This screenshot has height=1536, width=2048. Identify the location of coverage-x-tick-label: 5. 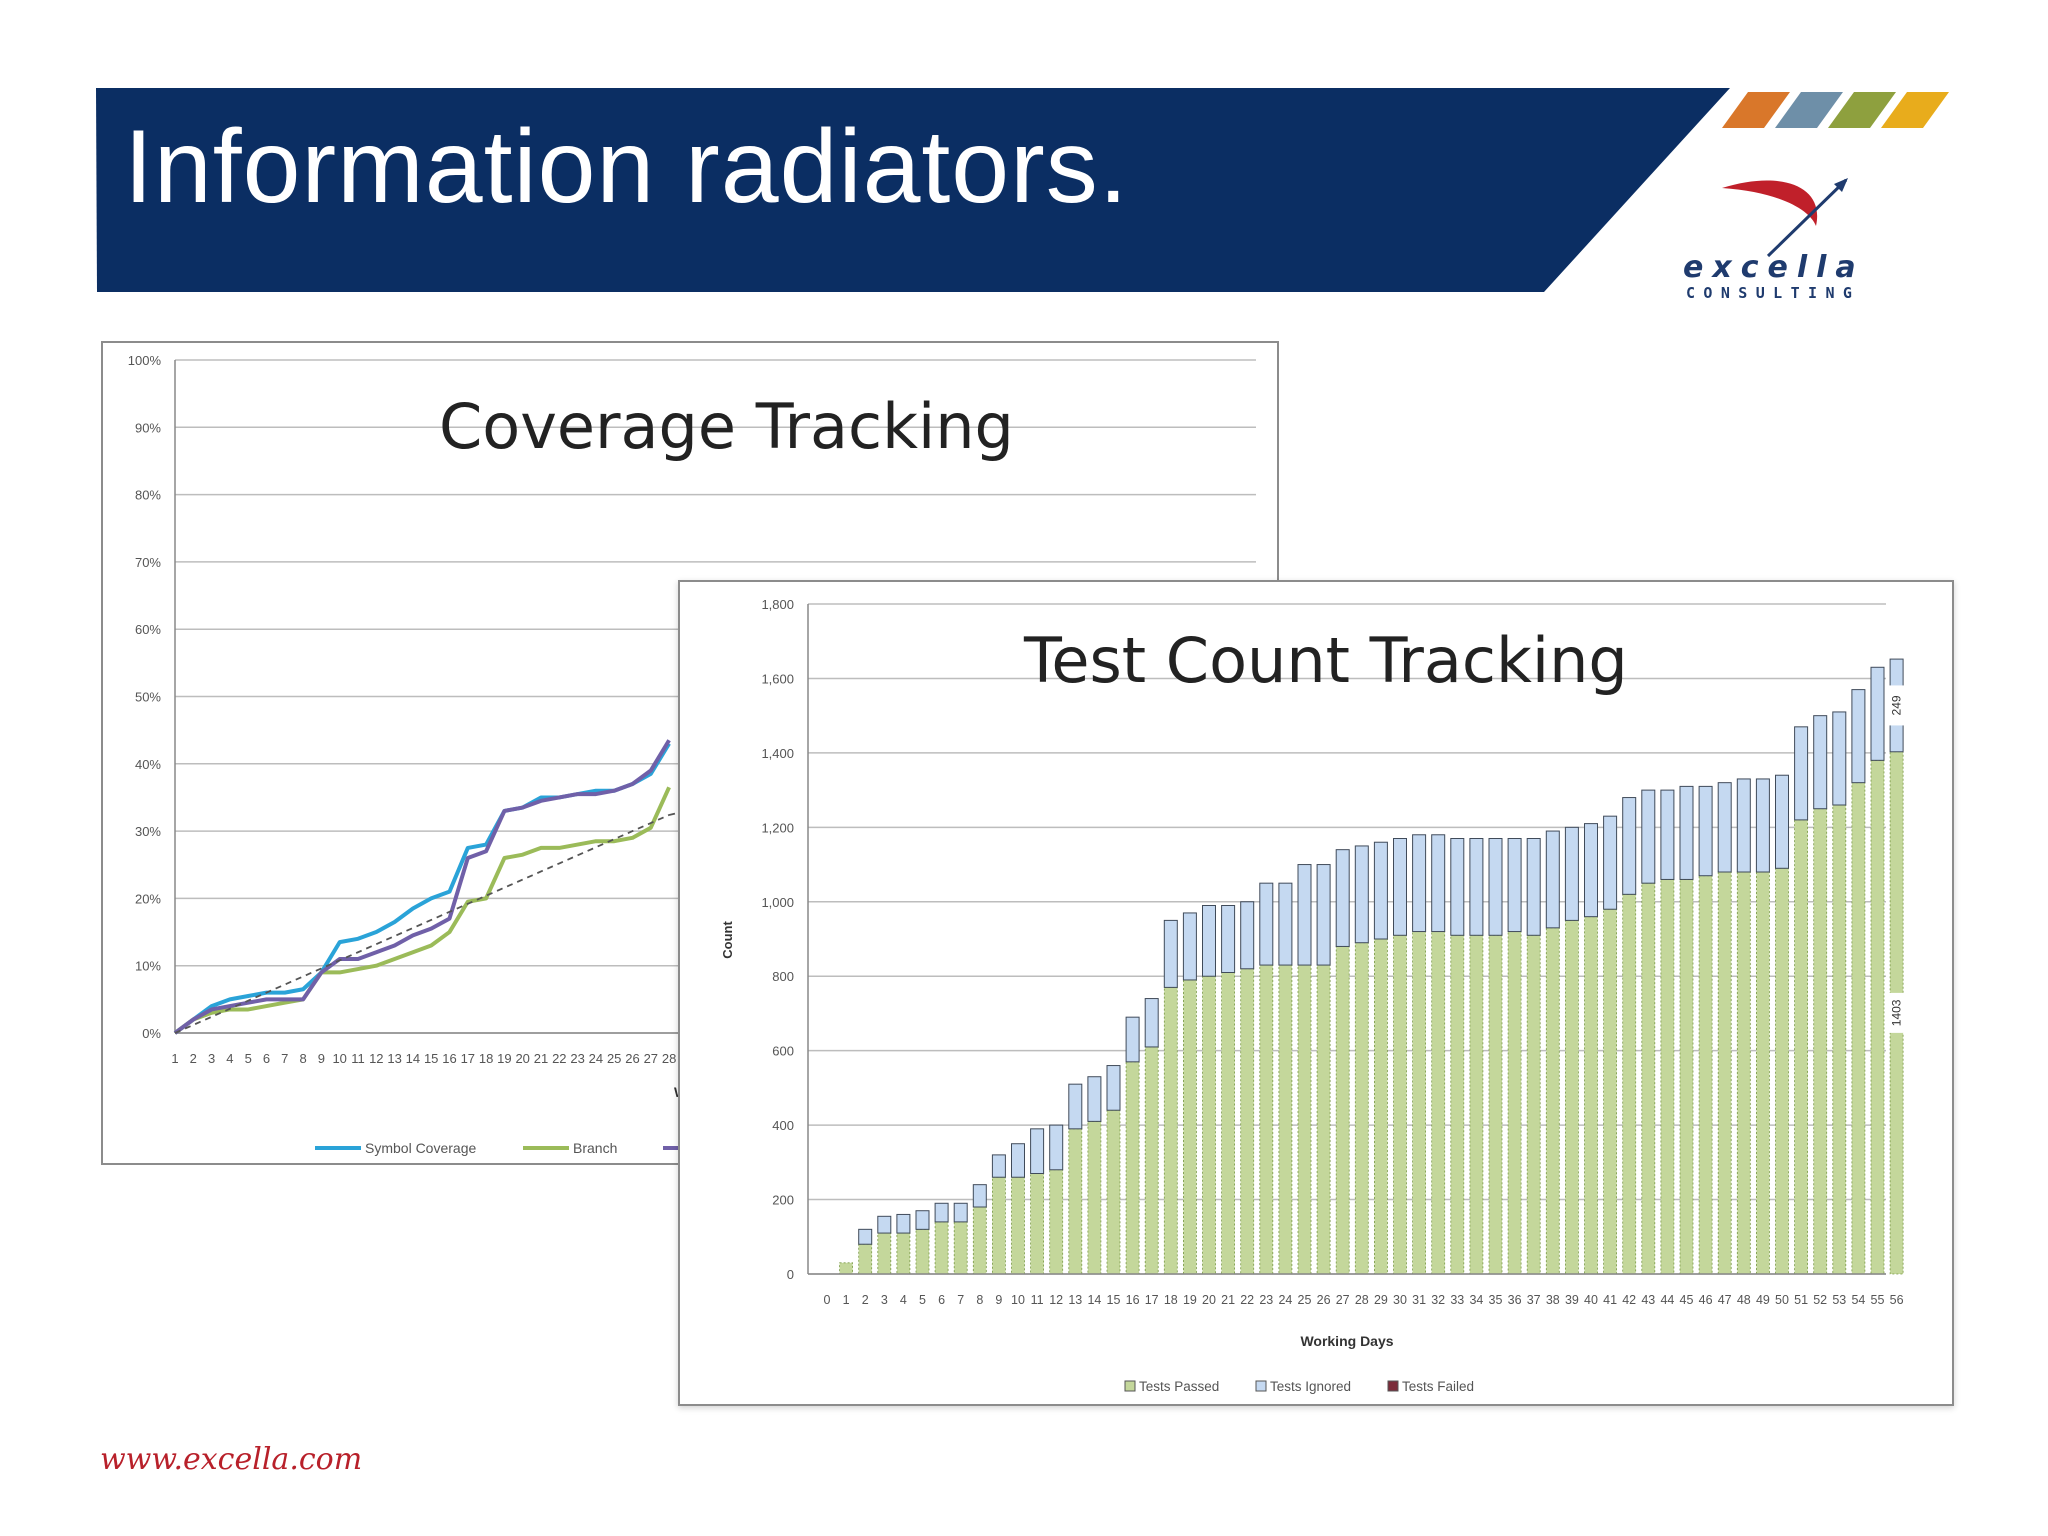
(248, 1058).